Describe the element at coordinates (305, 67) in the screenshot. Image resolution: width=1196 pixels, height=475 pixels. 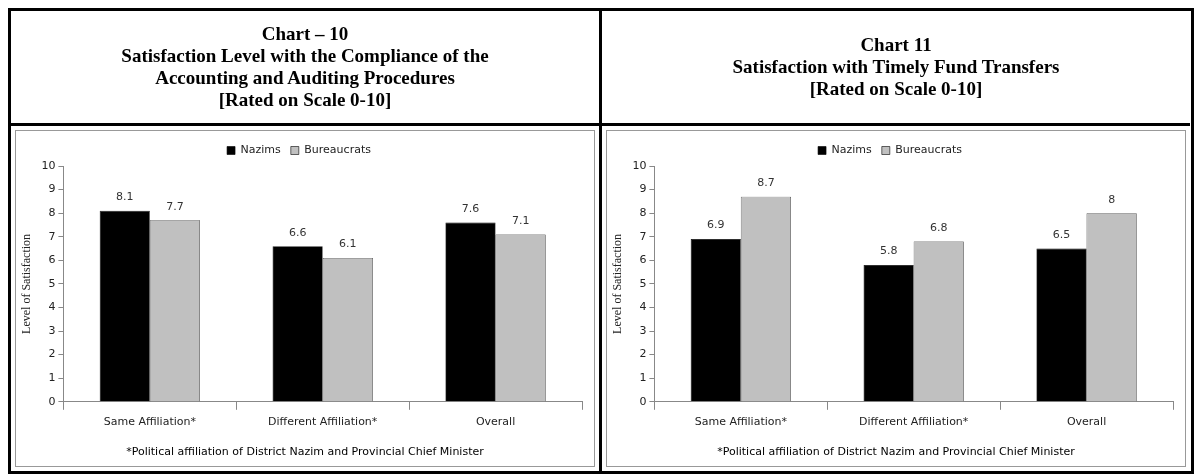
I see `chart-title: Chart – 10 Satisfaction Level with the Compliance of the Accounting and Auditing Procedures [Rated on Scale 0-10]` at that location.